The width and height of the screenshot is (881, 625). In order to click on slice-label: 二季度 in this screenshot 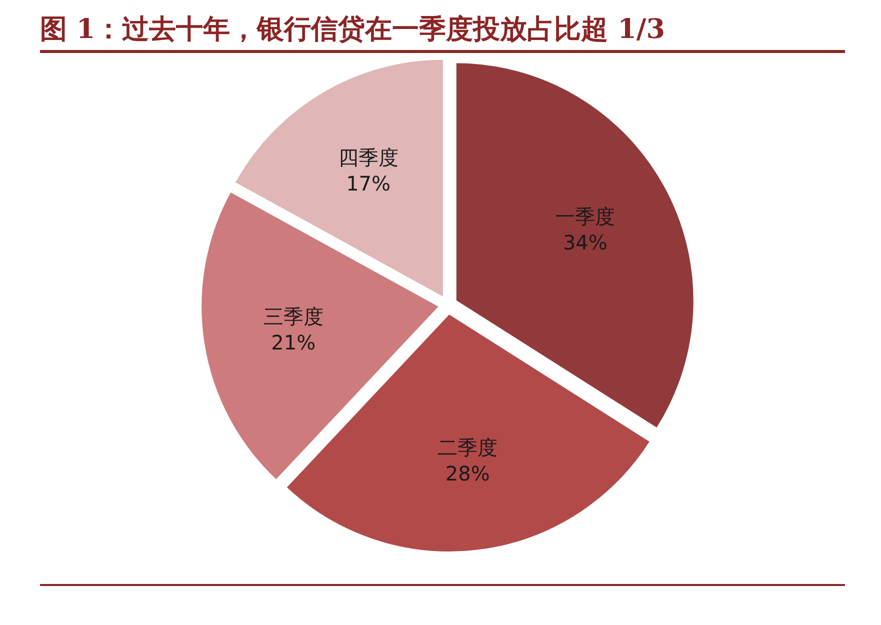, I will do `click(468, 447)`.